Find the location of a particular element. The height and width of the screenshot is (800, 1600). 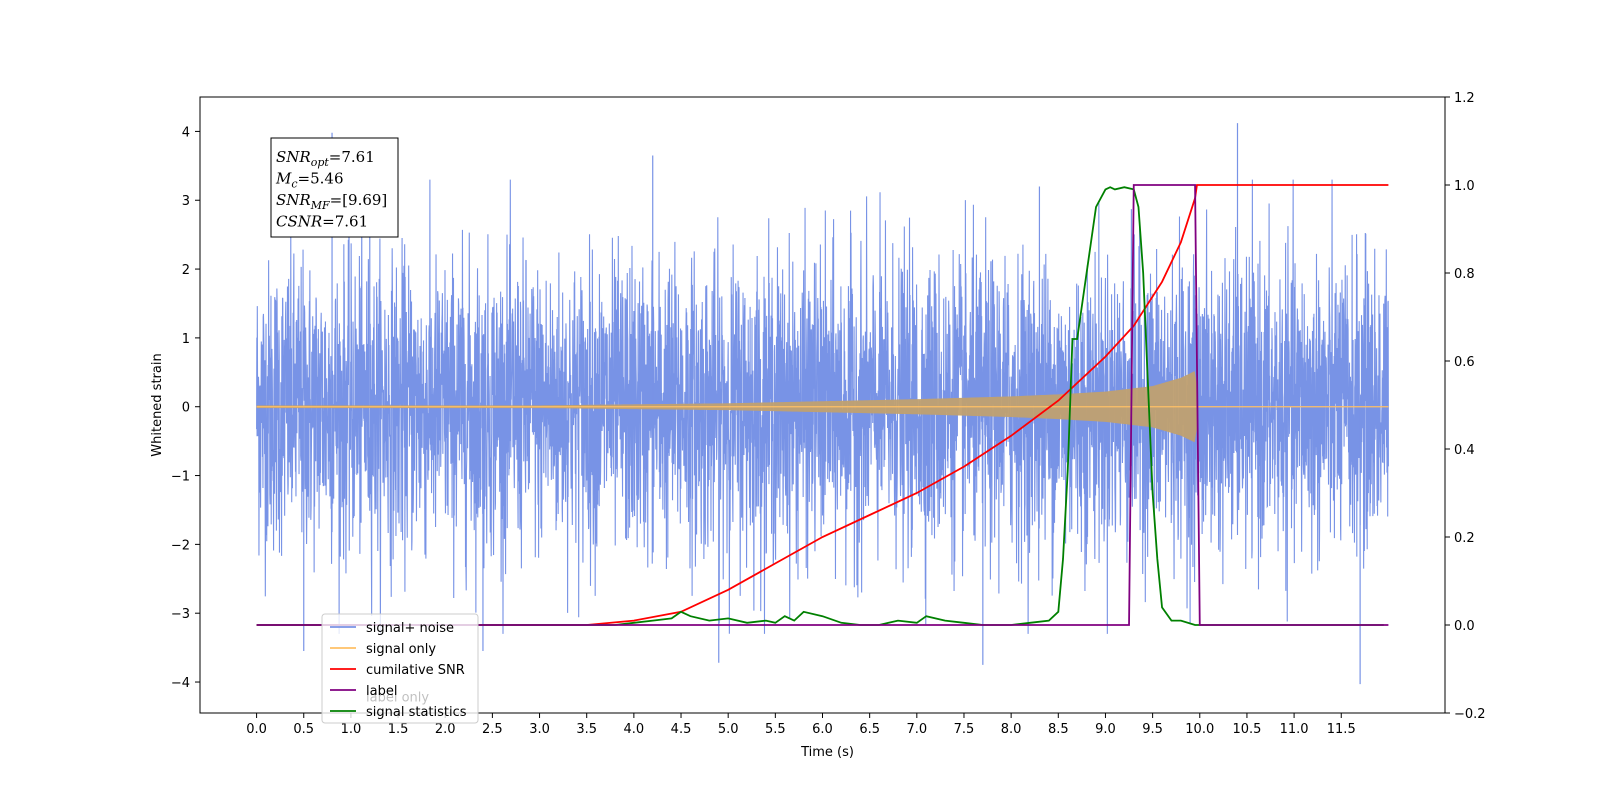

x-tick-label: 8.0 is located at coordinates (1011, 729).